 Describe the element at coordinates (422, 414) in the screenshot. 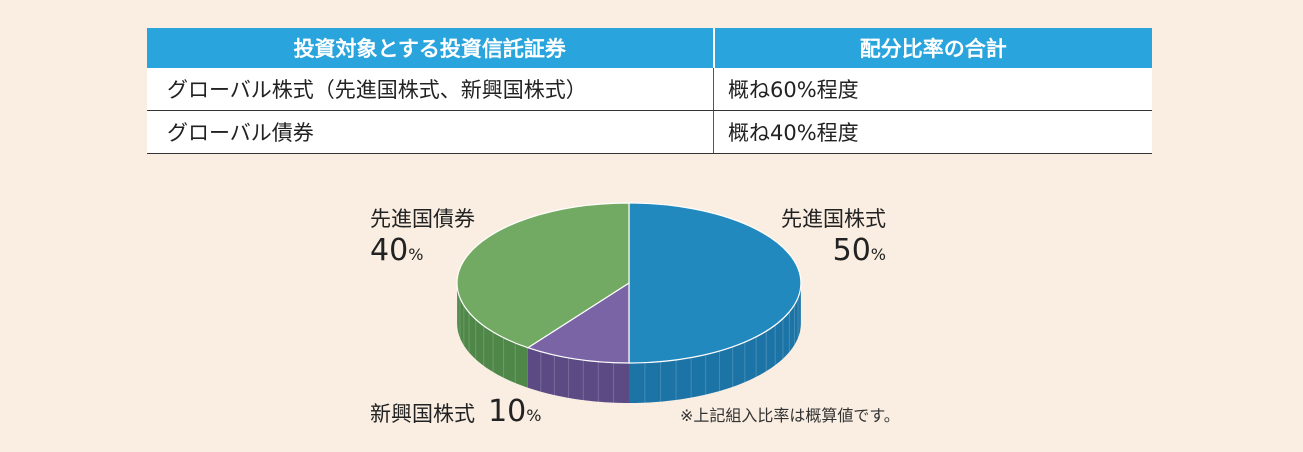

I see `label-emerging-equity-name: 新興国株式` at that location.